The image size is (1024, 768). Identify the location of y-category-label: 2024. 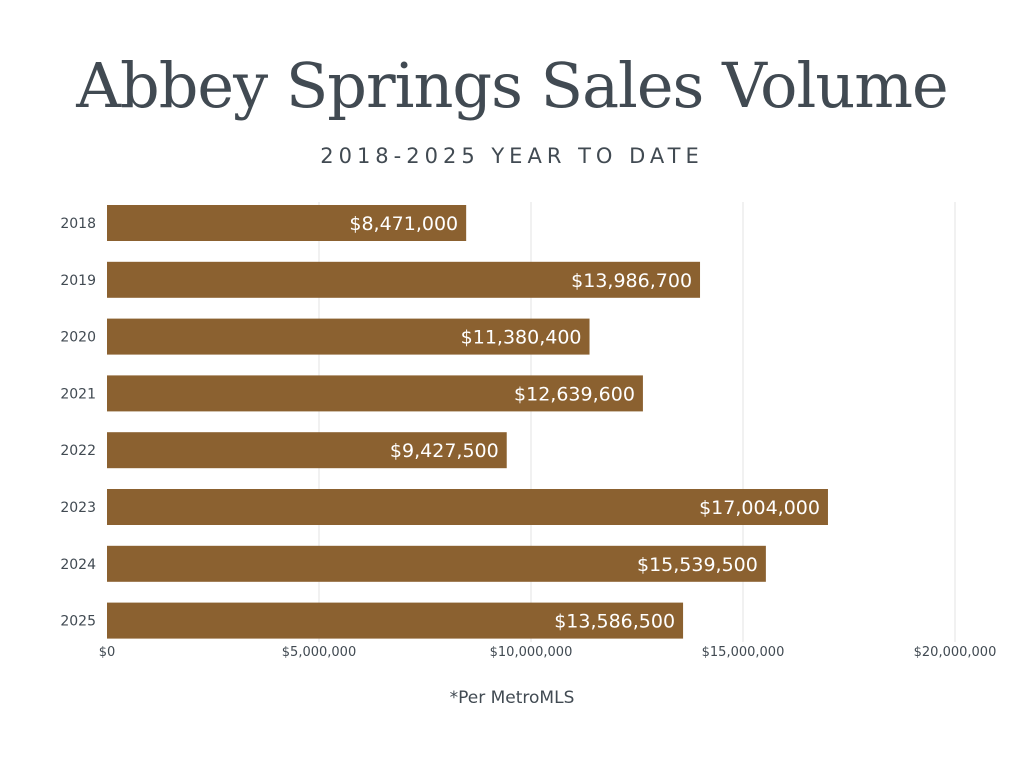
(78, 565).